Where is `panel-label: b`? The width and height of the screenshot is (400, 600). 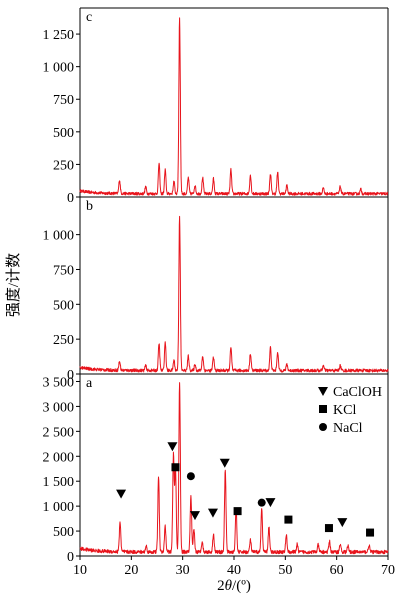 panel-label: b is located at coordinates (89, 206).